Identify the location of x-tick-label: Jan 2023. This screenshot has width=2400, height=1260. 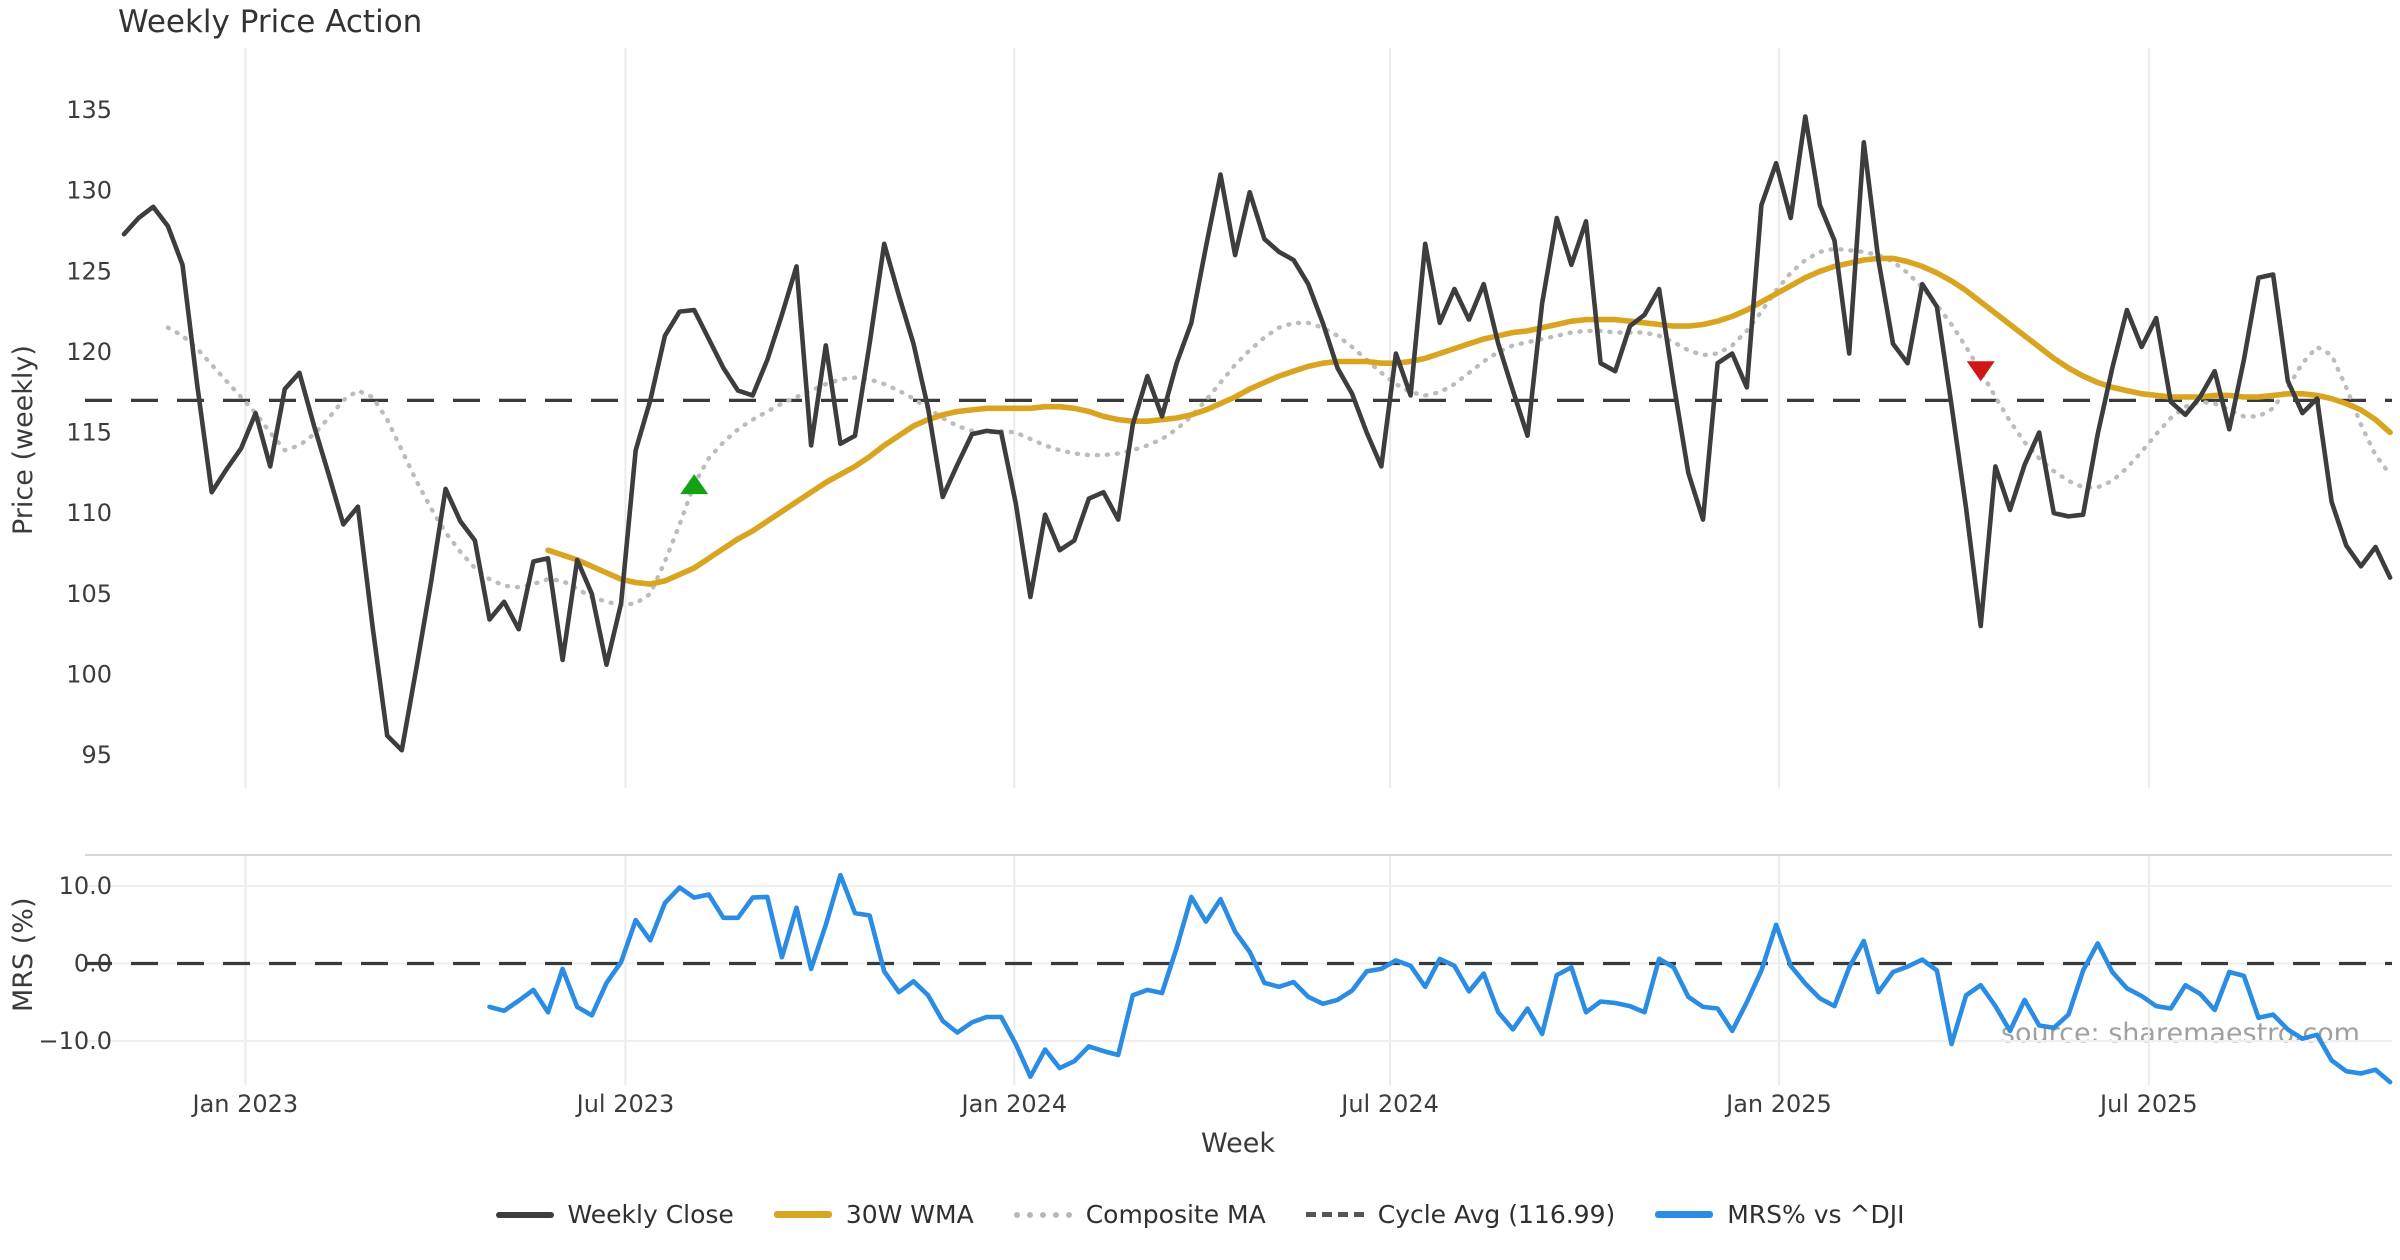
(244, 1104).